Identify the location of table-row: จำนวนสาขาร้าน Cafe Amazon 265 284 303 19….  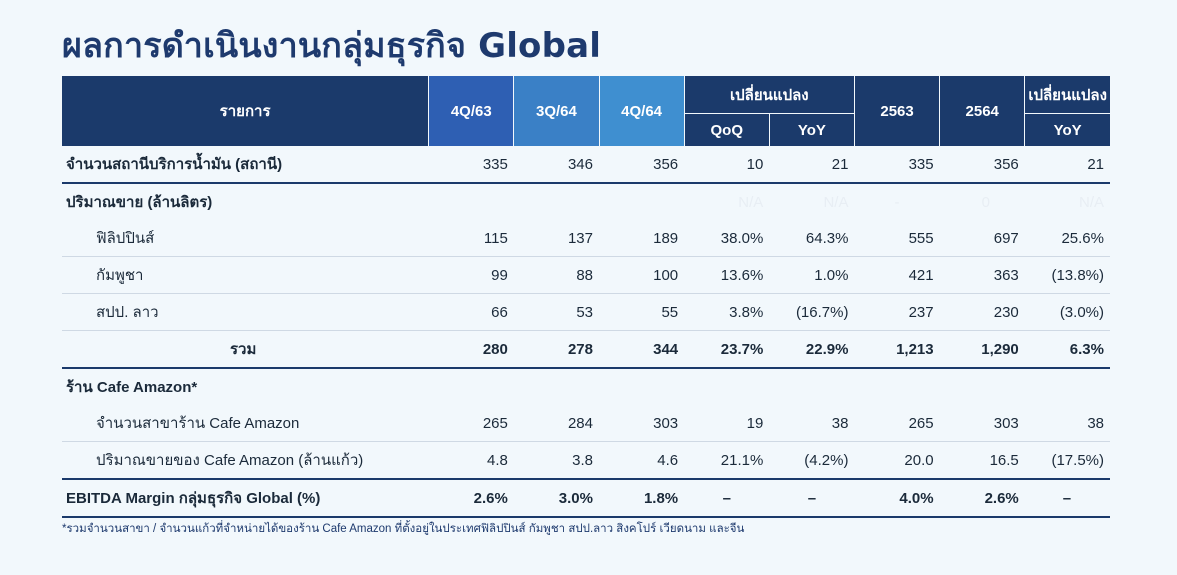
(586, 423).